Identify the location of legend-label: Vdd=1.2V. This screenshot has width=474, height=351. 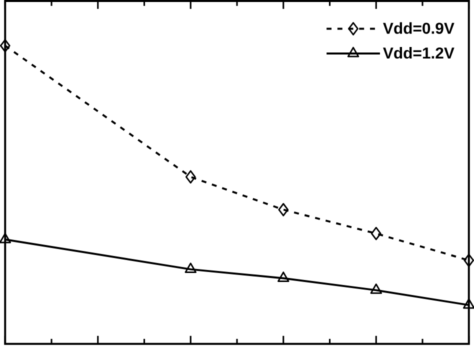
(418, 53).